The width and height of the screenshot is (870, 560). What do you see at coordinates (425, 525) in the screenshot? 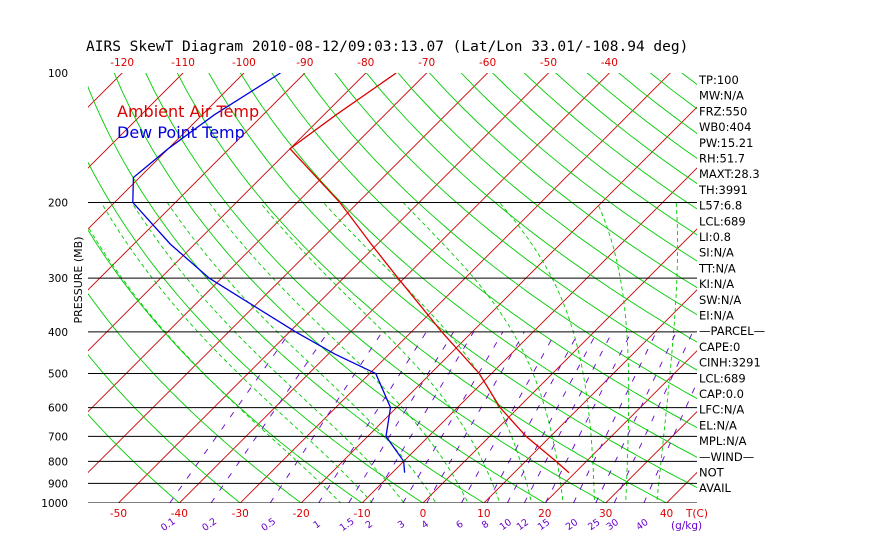
I see `mixing-ratio-tick-label: 4` at bounding box center [425, 525].